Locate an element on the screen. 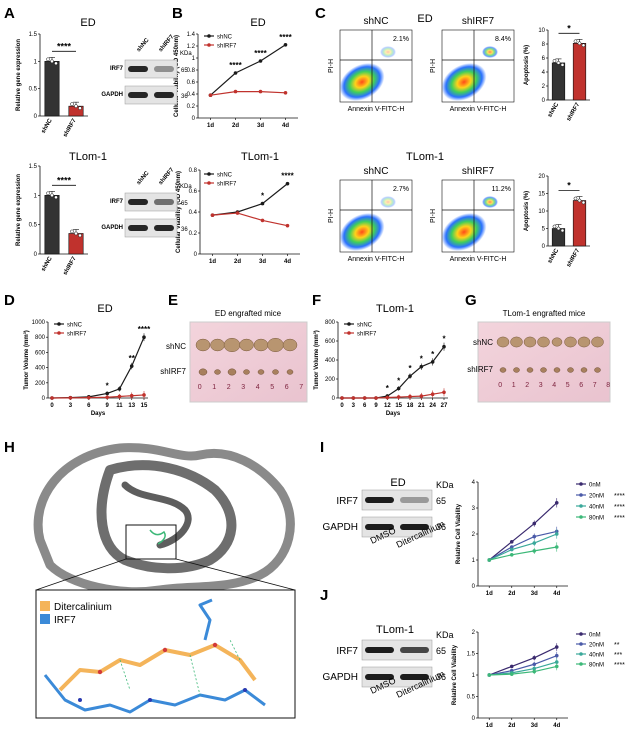 This screenshot has width=627, height=730. blot-a-bot-irf7: IRF7 is located at coordinates (117, 202).